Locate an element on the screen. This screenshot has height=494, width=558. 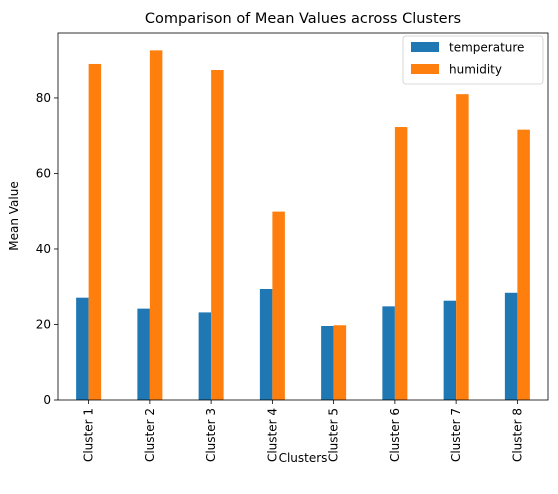
y-tick-label: 0 is located at coordinates (47, 400).